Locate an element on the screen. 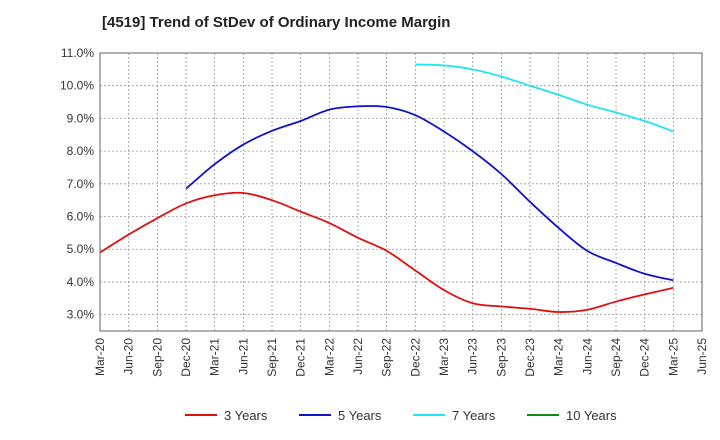 The width and height of the screenshot is (720, 440). x-tick-label: Jun-21 is located at coordinates (243, 356).